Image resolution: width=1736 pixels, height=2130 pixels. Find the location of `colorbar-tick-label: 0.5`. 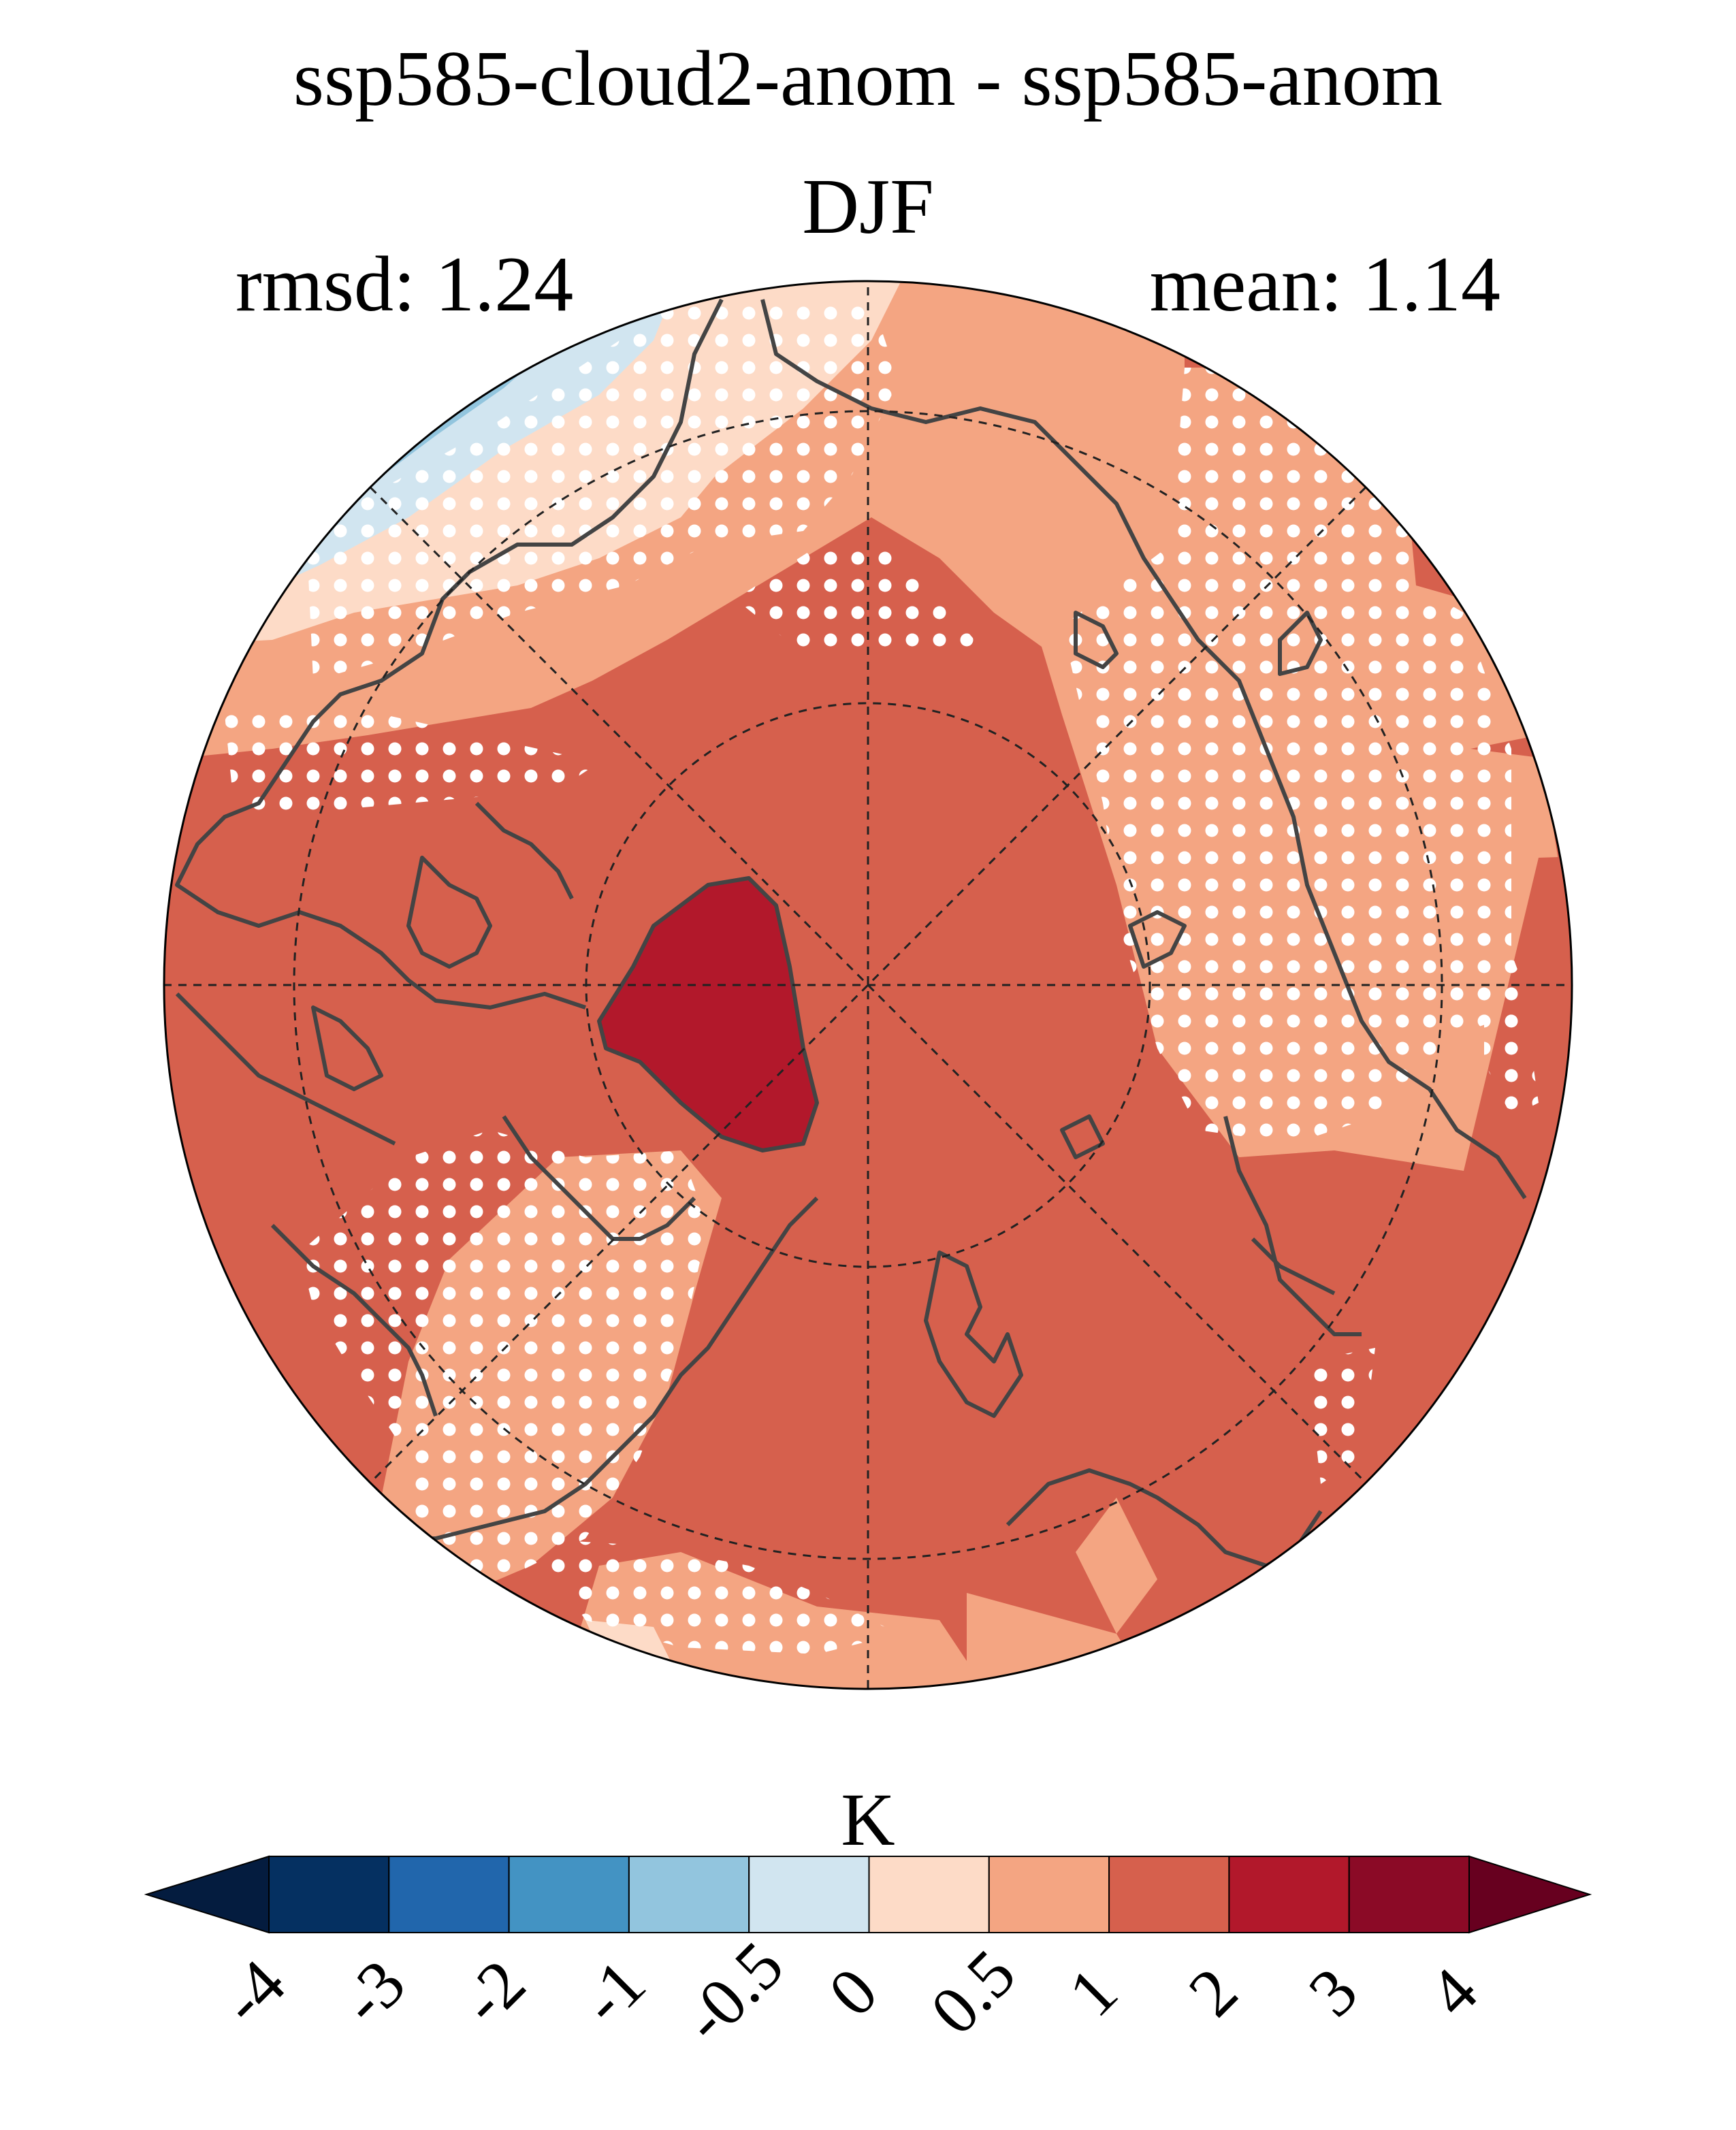

colorbar-tick-label: 0.5 is located at coordinates (973, 1992).